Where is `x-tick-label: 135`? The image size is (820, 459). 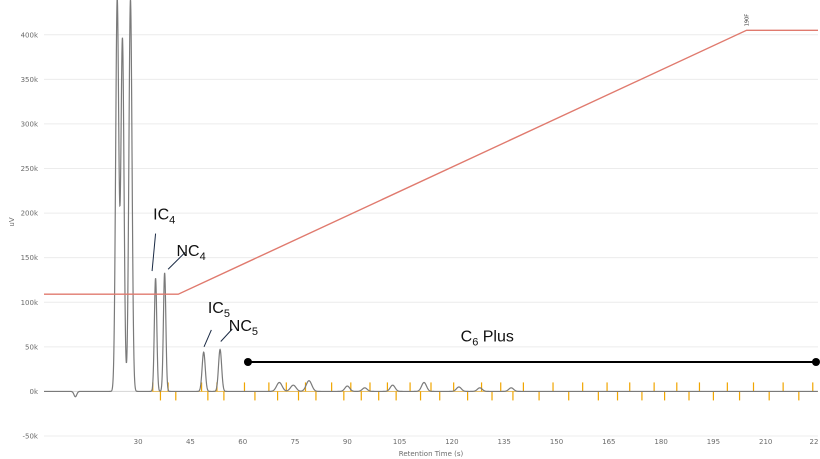
x-tick-label: 135 is located at coordinates (504, 442).